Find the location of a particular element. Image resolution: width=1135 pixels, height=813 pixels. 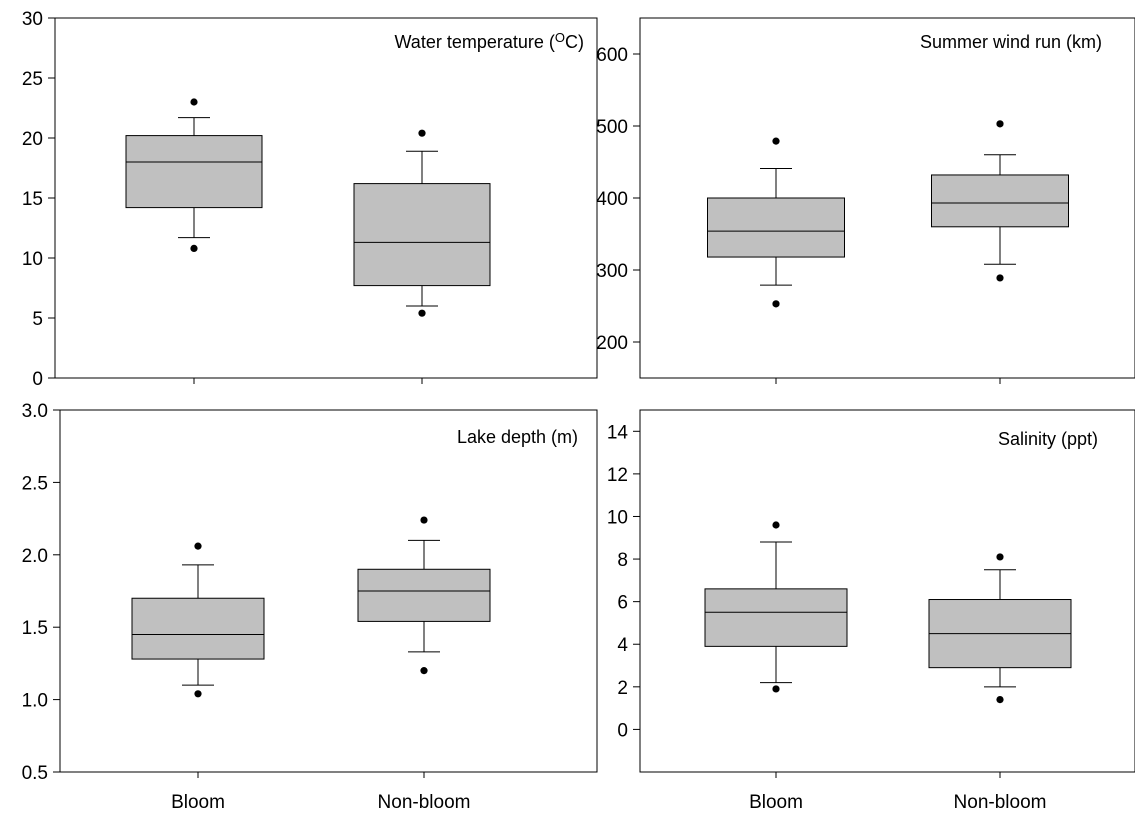

y-tick-label: 14 is located at coordinates (618, 432).